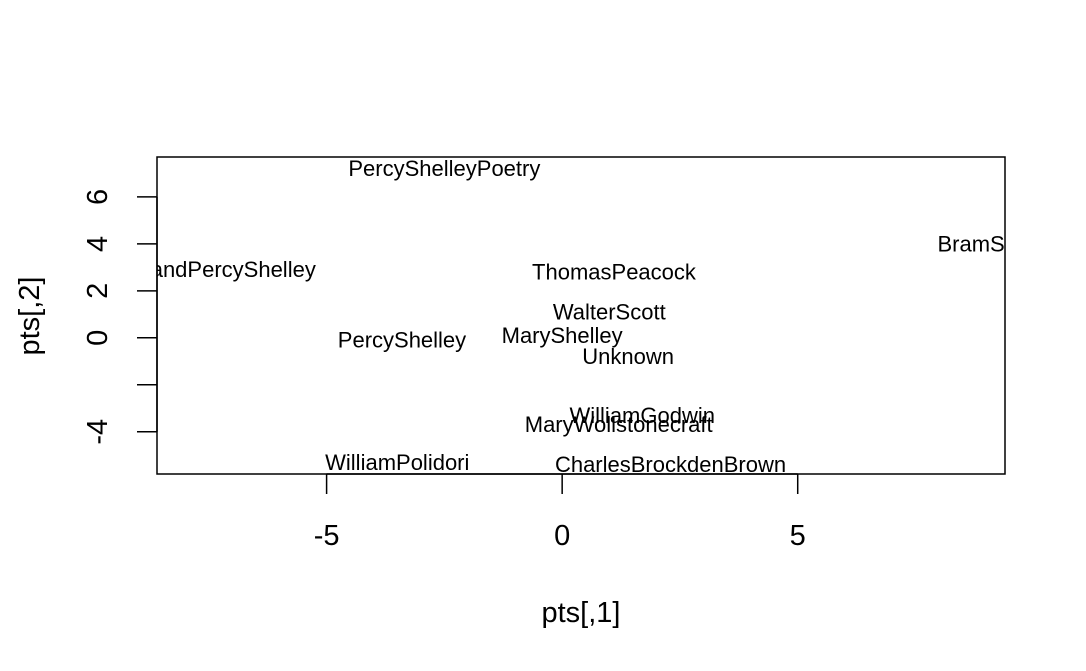  Describe the element at coordinates (581, 613) in the screenshot. I see `x-axis-title: pts[,1]` at that location.